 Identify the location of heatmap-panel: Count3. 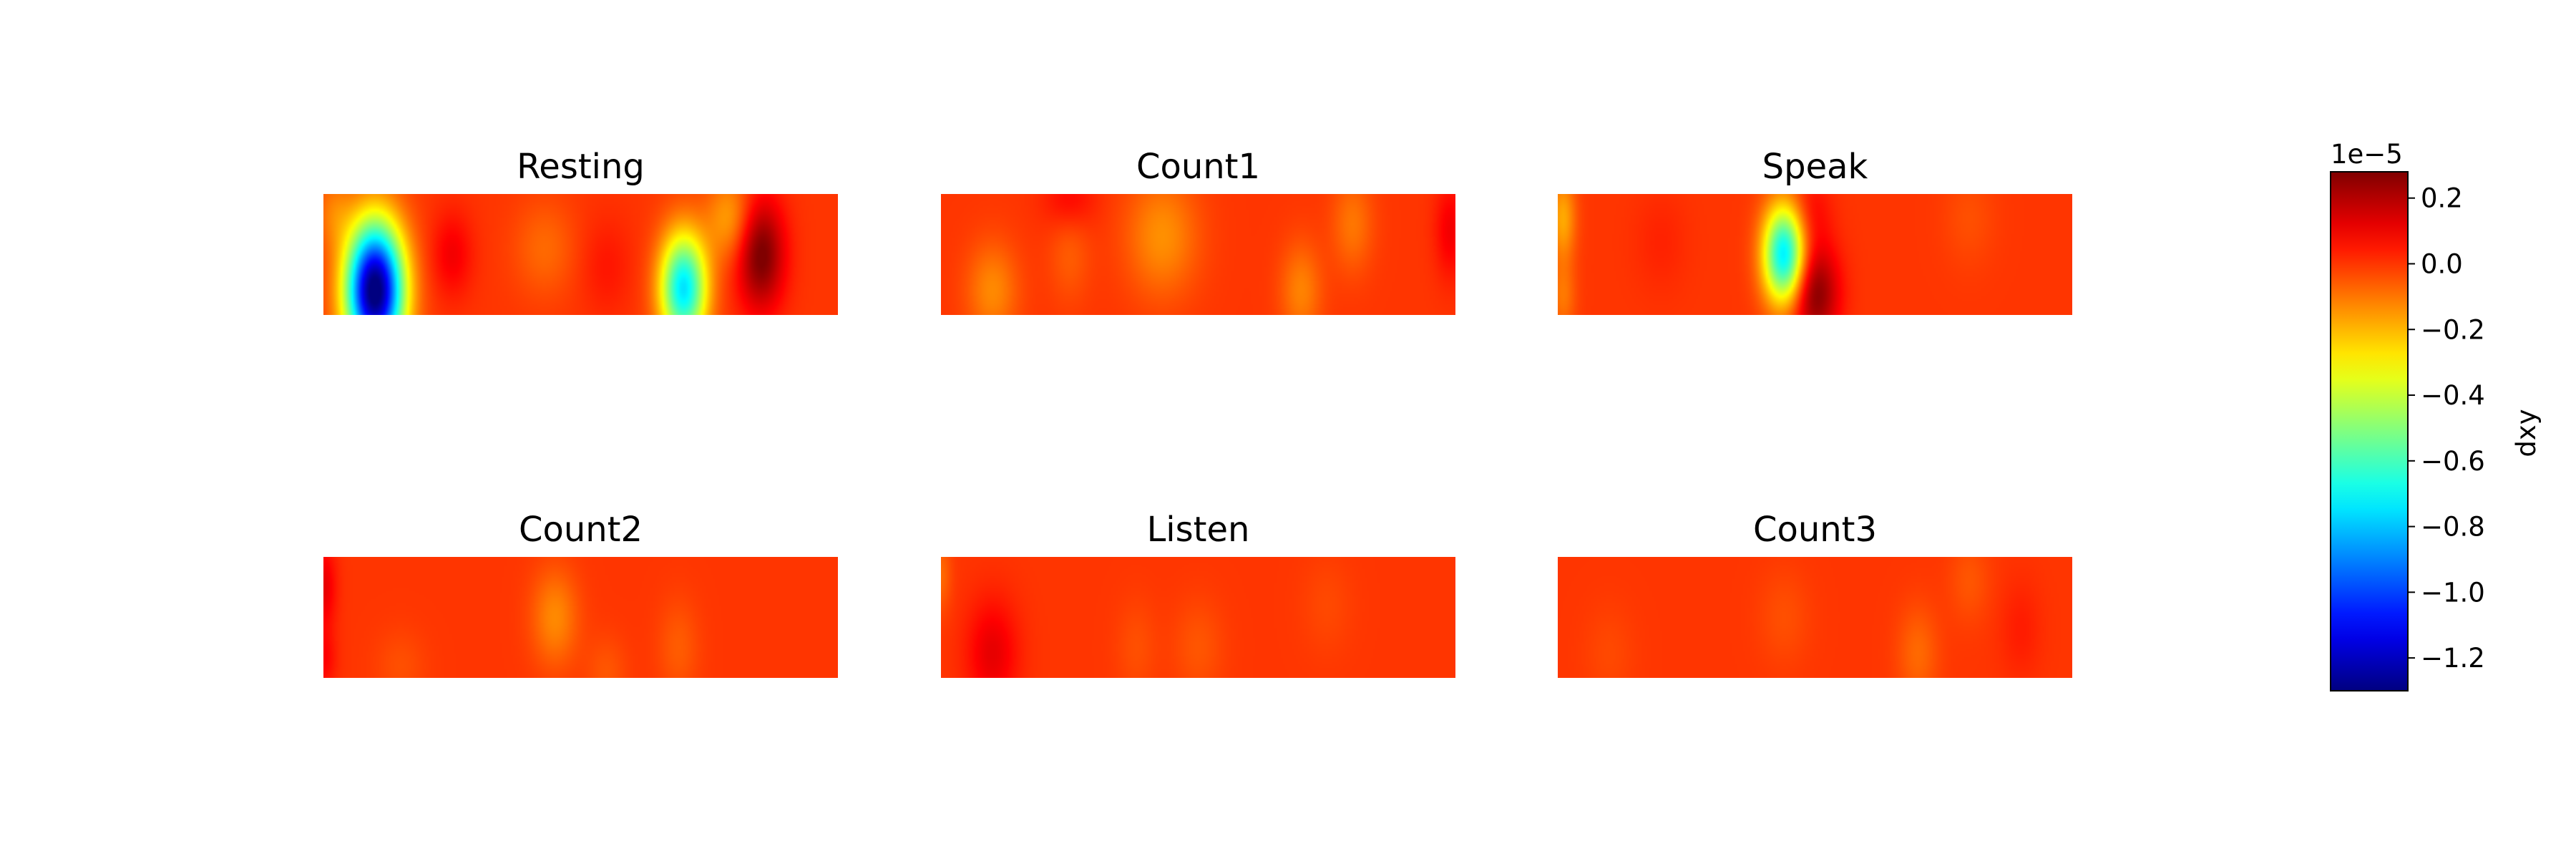
(1815, 594).